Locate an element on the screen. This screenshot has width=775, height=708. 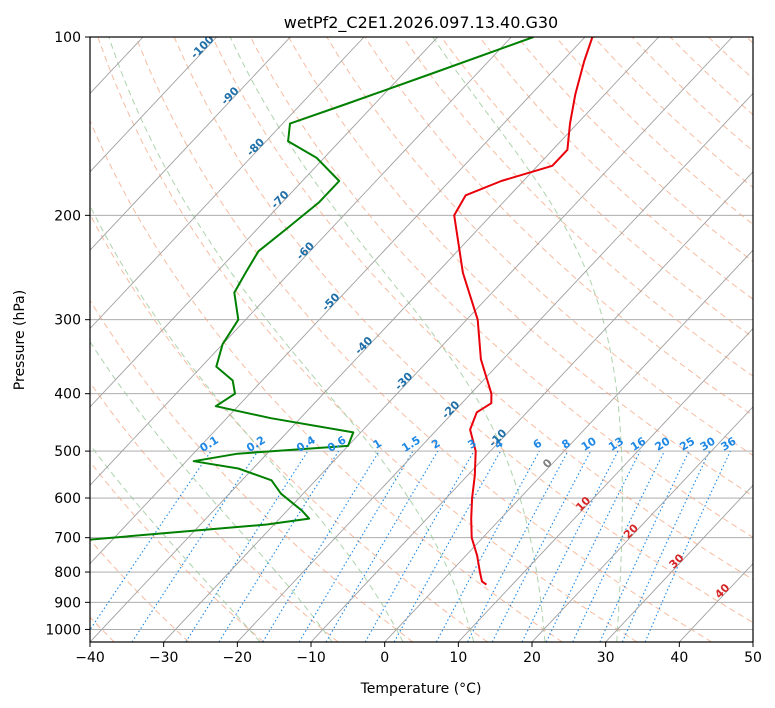
x-tick-label: 40 is located at coordinates (679, 658).